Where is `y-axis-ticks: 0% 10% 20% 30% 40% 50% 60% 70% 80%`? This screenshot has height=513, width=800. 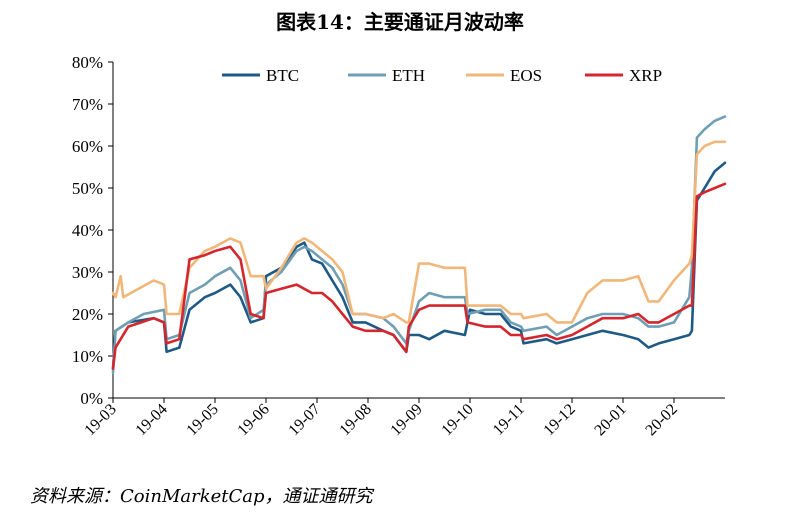
y-axis-ticks: 0% 10% 20% 30% 40% 50% 60% 70% 80% is located at coordinates (92, 230).